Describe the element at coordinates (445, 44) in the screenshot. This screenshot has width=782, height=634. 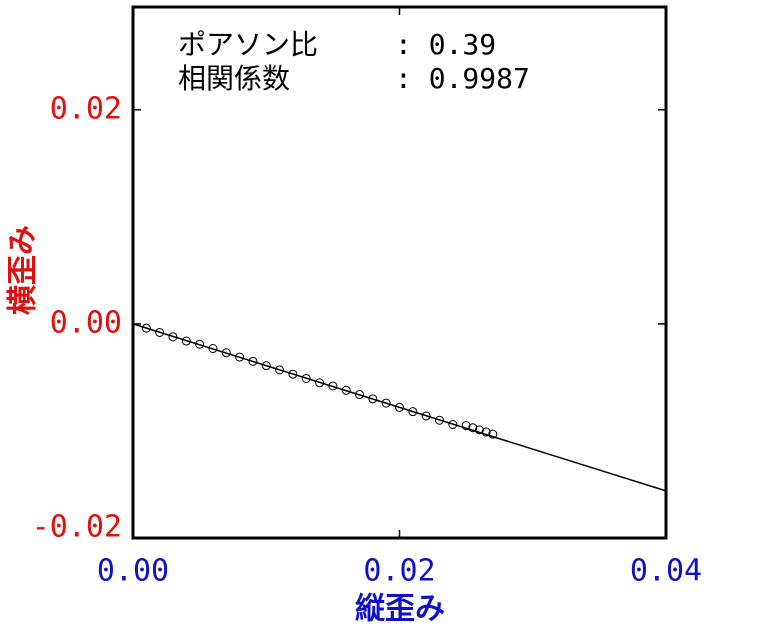
I see `annotation-value: : 0.39` at that location.